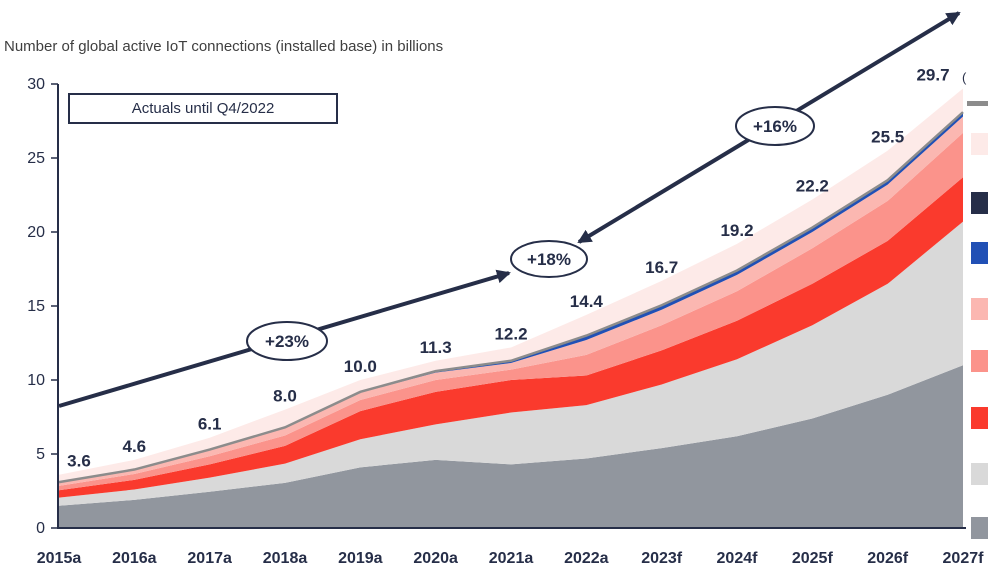  Describe the element at coordinates (661, 267) in the screenshot. I see `total-label: 16.7` at that location.